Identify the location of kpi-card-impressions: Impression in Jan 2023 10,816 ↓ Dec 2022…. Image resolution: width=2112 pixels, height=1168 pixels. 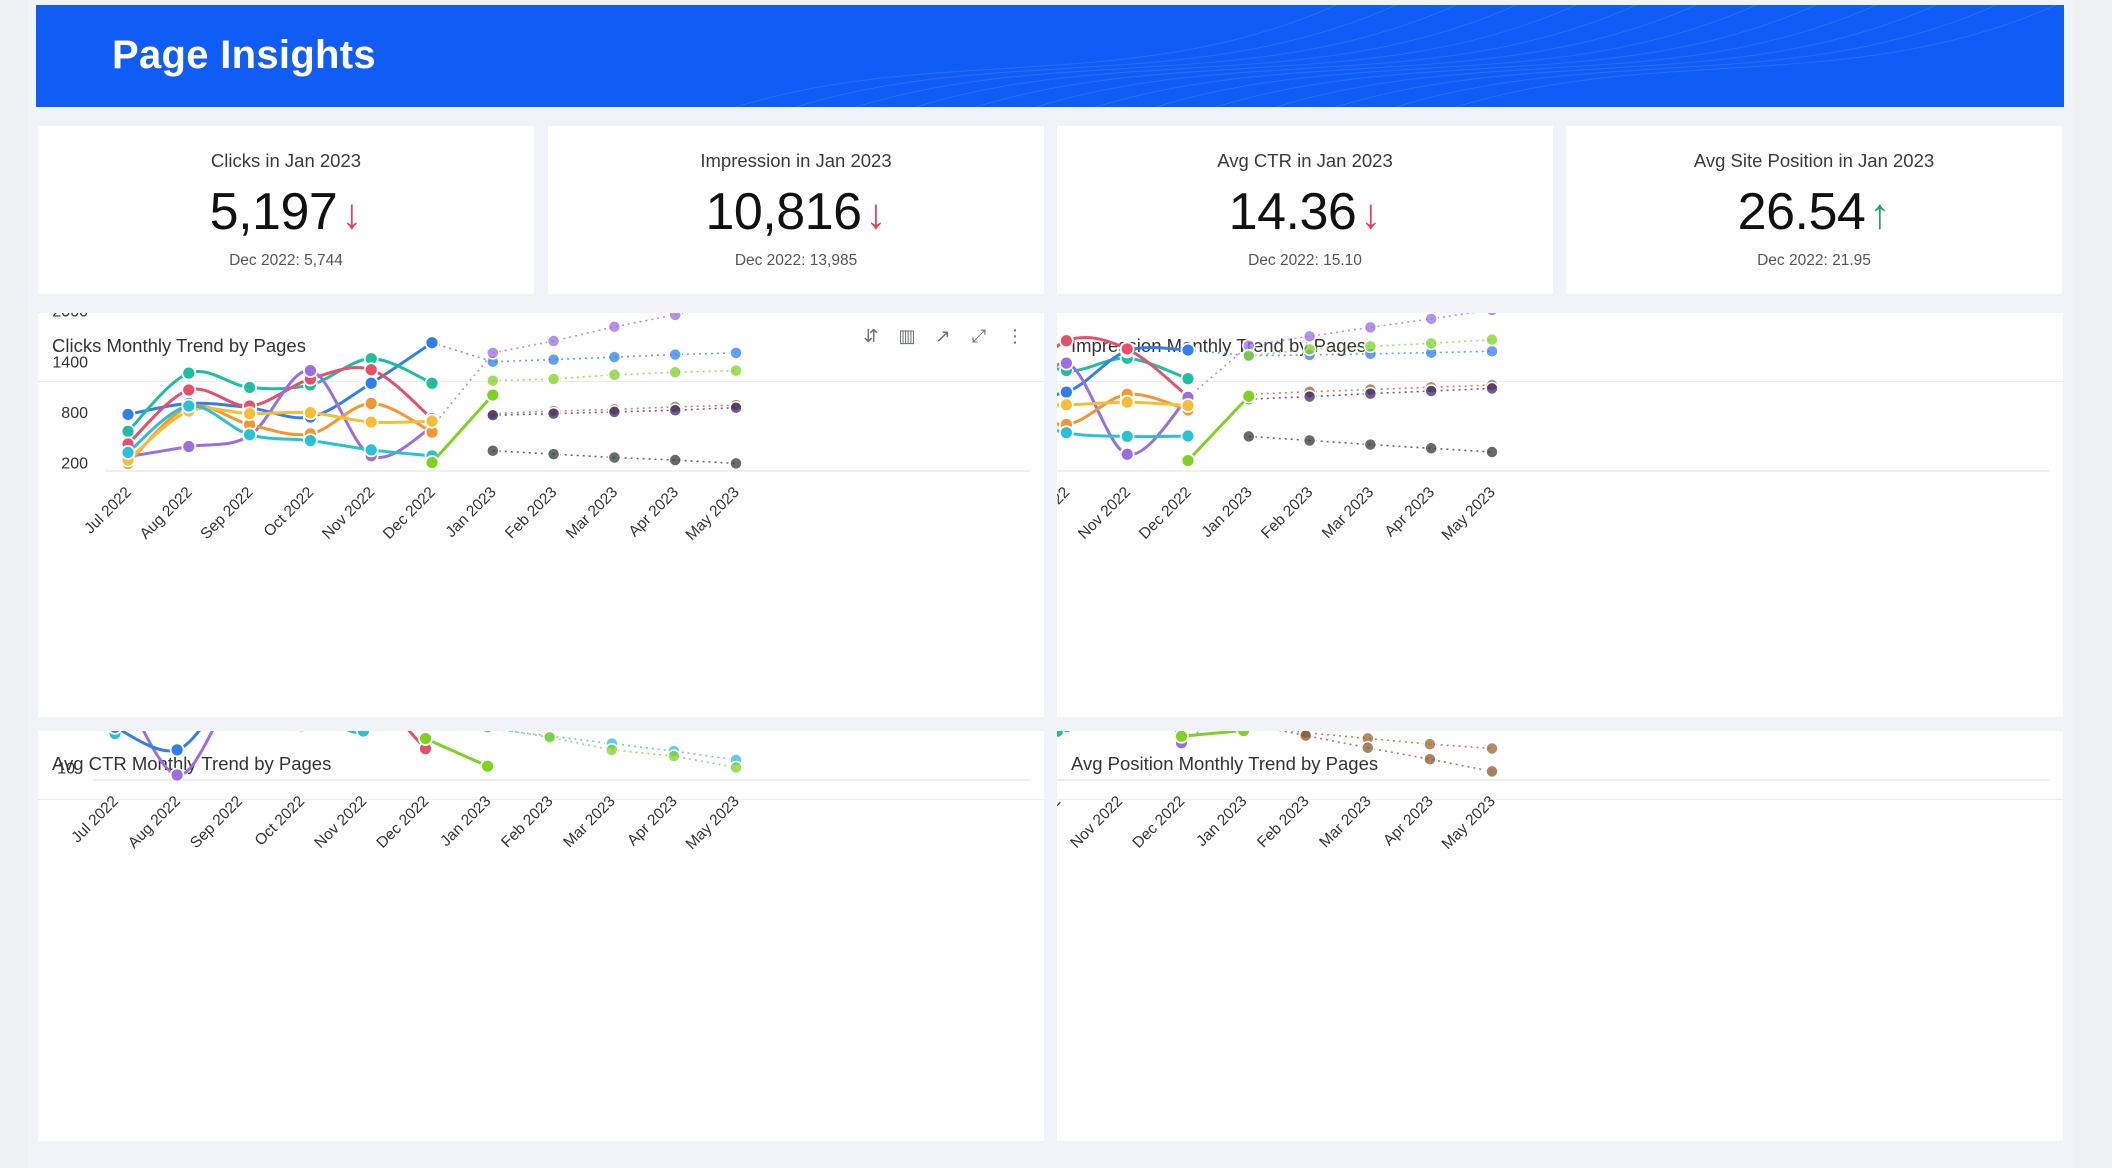
(796, 210).